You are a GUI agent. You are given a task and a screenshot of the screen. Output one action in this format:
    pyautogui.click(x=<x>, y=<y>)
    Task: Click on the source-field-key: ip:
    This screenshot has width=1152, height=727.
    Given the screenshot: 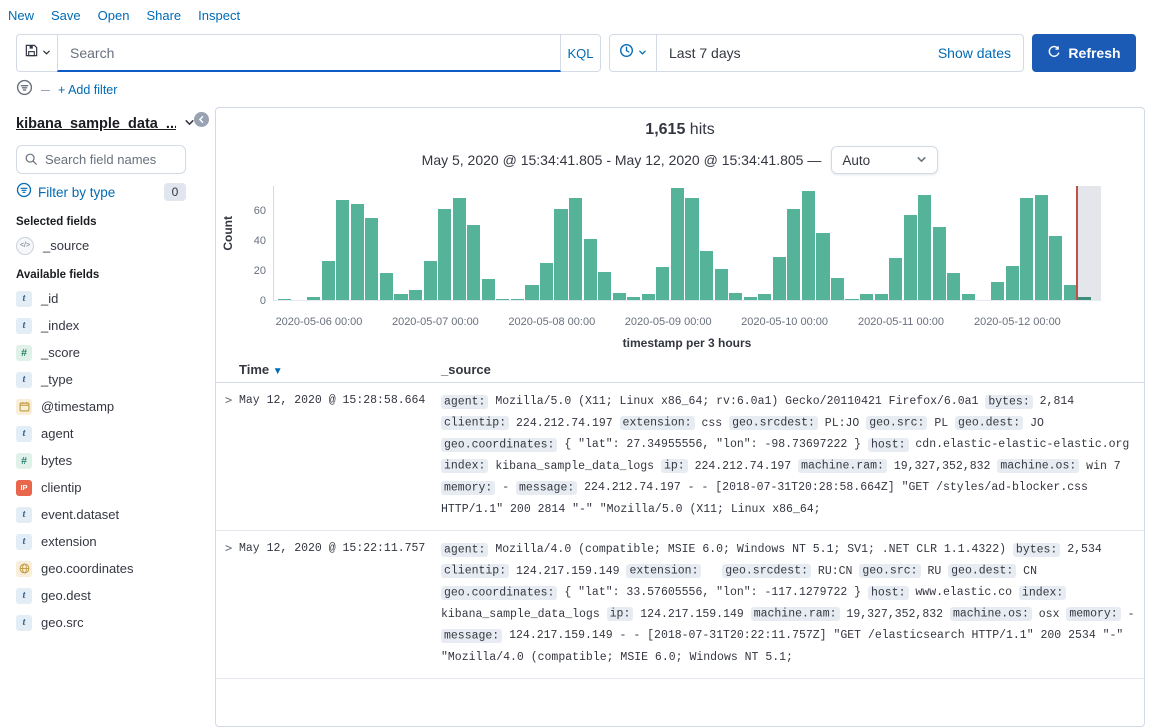 What is the action you would take?
    pyautogui.click(x=620, y=614)
    